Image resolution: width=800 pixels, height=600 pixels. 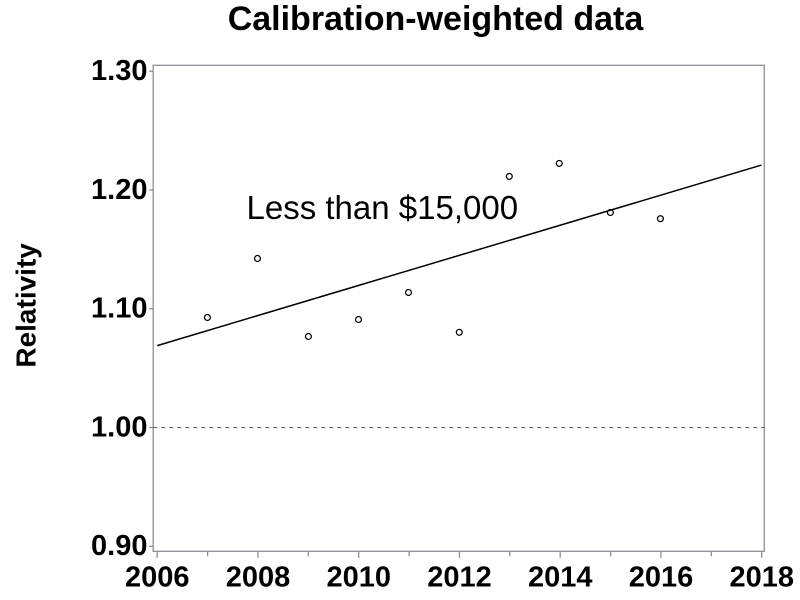 What do you see at coordinates (26, 305) in the screenshot?
I see `svg-text: Relativity` at bounding box center [26, 305].